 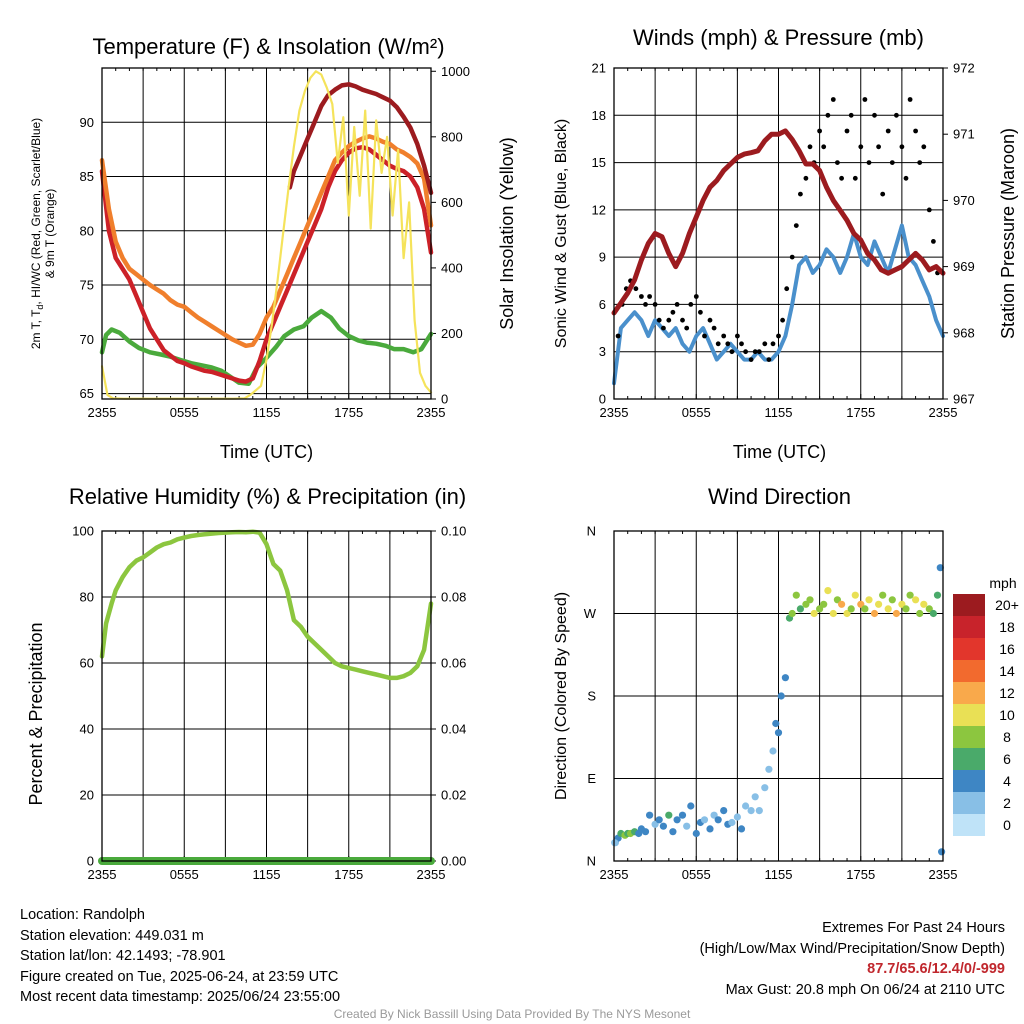 What do you see at coordinates (779, 496) in the screenshot?
I see `chart-title: Wind Direction` at bounding box center [779, 496].